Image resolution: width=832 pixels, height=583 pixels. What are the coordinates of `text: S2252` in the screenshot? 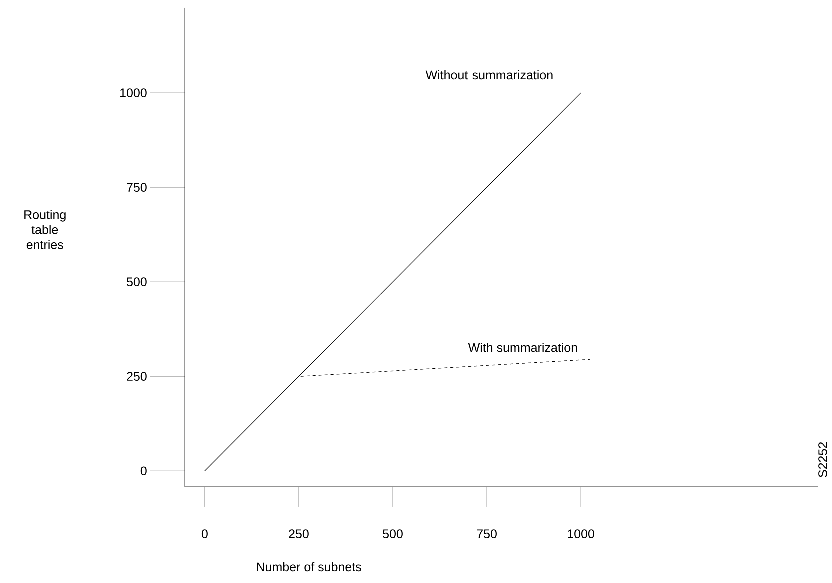 It's located at (823, 460).